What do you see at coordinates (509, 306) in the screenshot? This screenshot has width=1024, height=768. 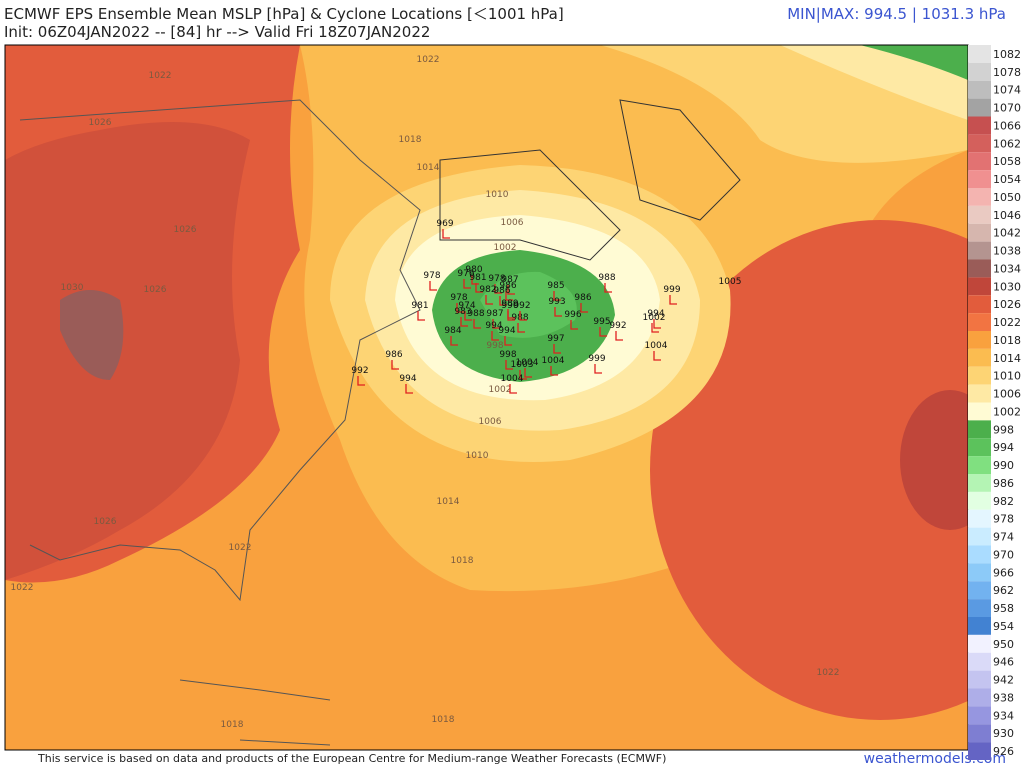 I see `cyclone-label: 990` at bounding box center [509, 306].